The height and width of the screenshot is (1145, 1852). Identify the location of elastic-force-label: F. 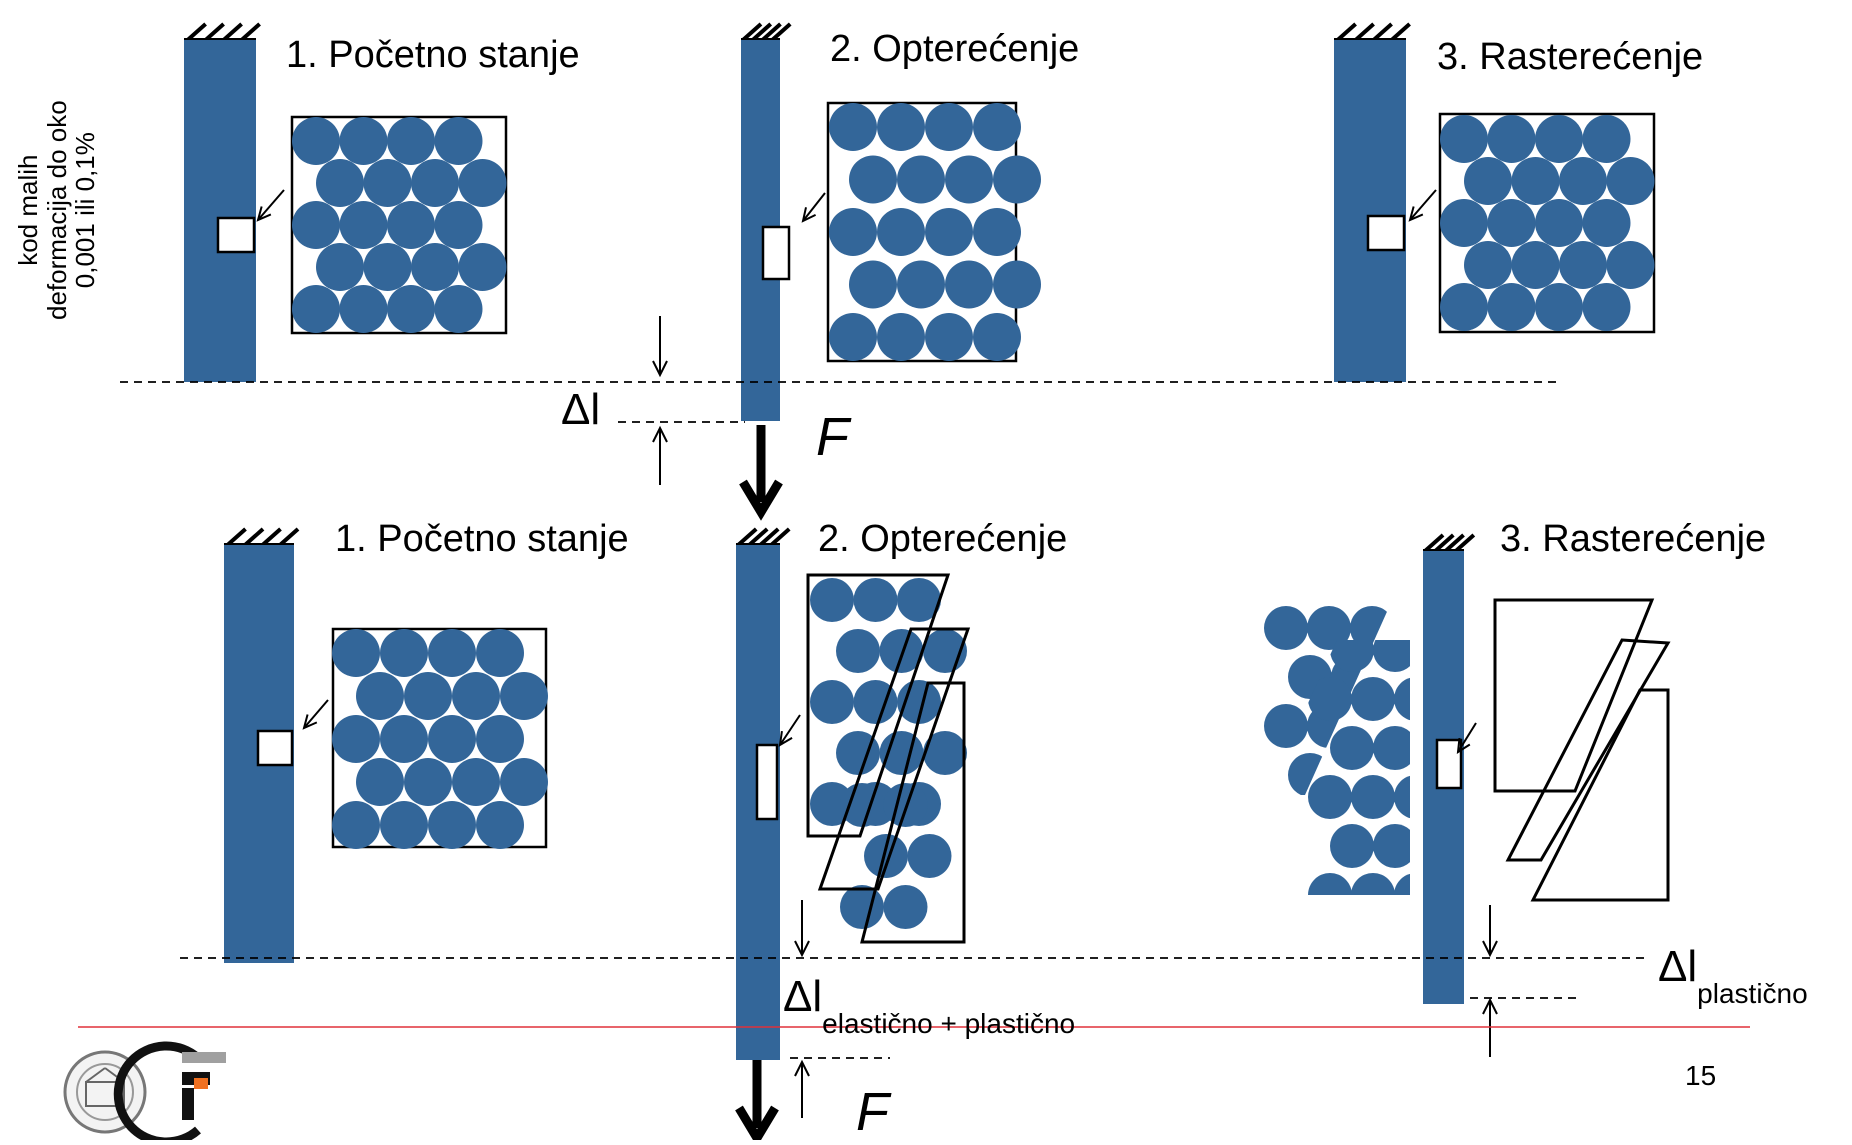
(832, 437).